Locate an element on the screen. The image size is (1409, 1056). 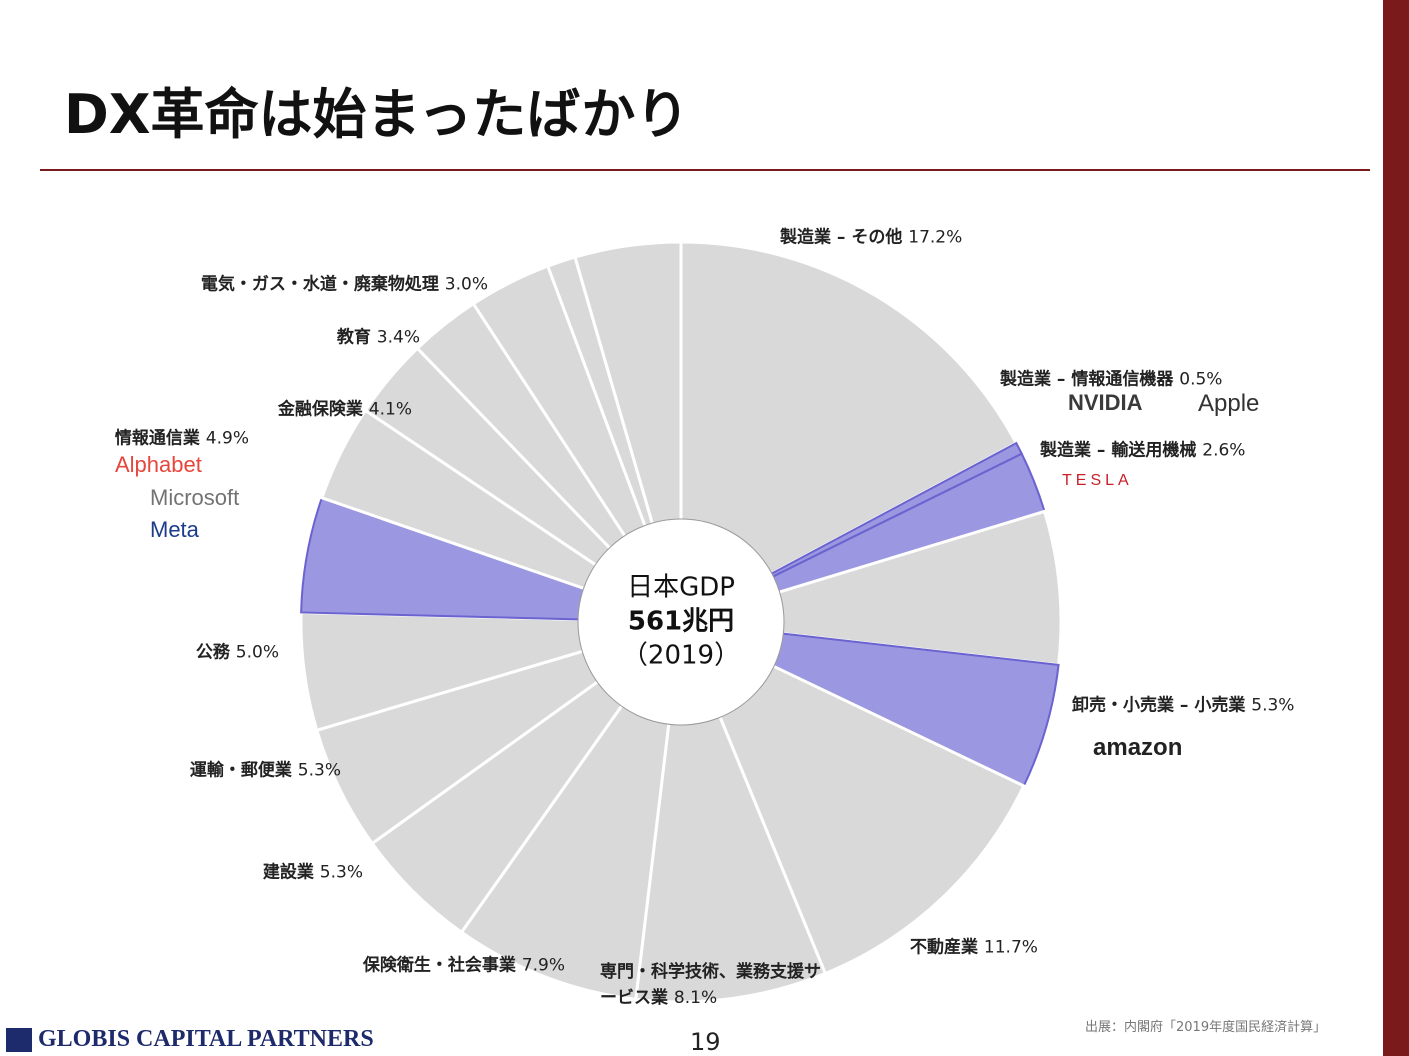
slice-label: 製造業 – 輸送用機械 2.6% is located at coordinates (1142, 448).